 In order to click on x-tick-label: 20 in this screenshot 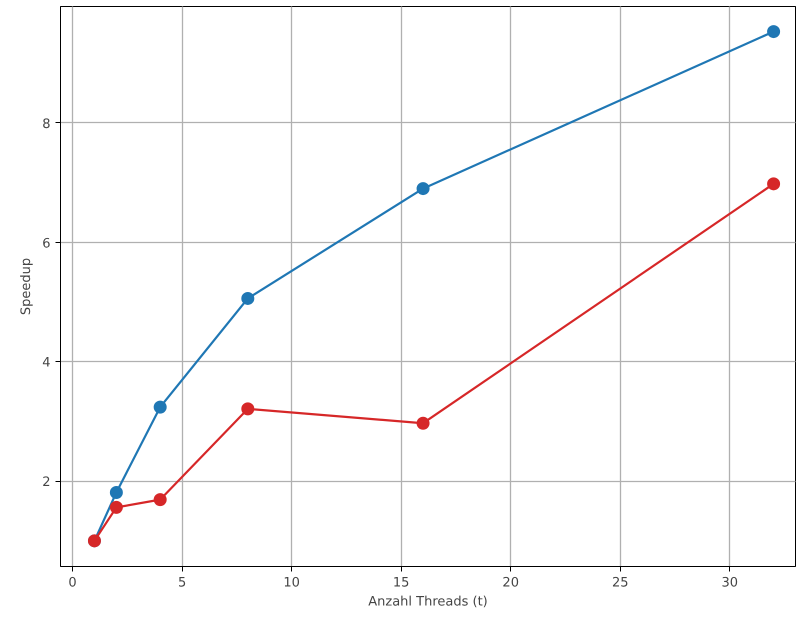, I will do `click(510, 583)`.